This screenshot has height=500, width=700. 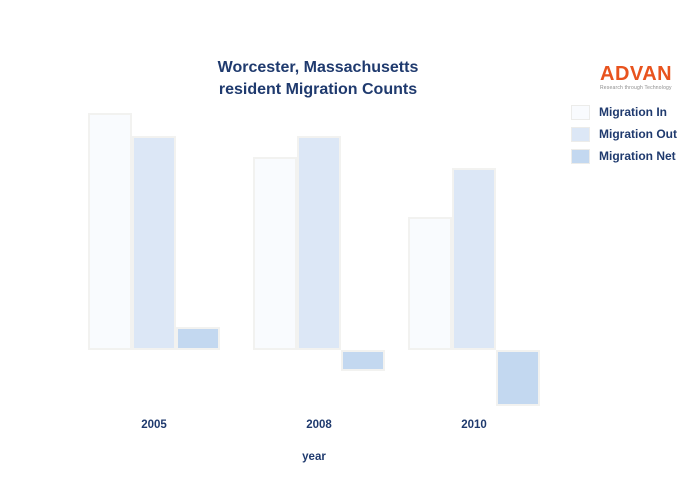 What do you see at coordinates (110, 231) in the screenshot?
I see `bar-migration-in-2005` at bounding box center [110, 231].